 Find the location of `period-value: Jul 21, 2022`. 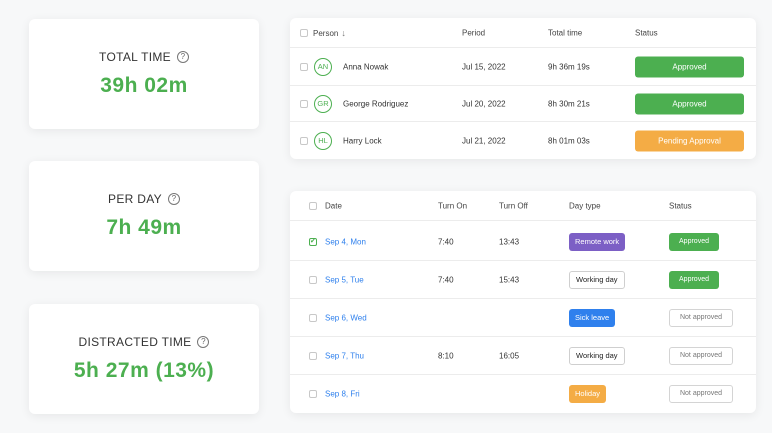

period-value: Jul 21, 2022 is located at coordinates (484, 140).